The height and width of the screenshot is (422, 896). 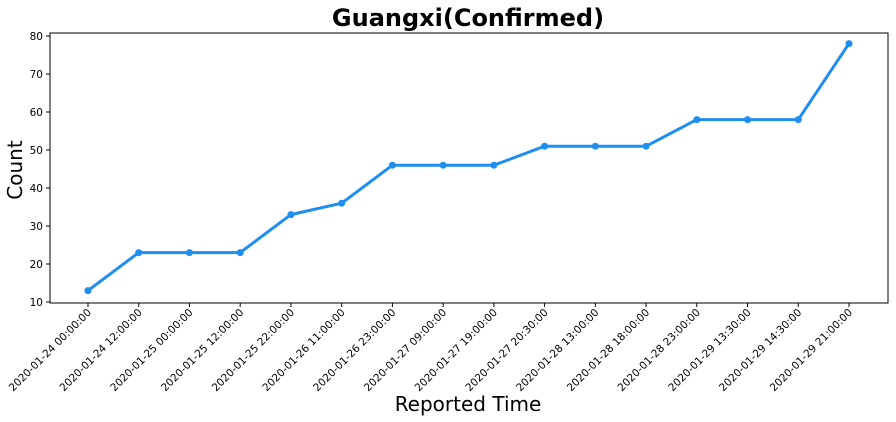 What do you see at coordinates (811, 350) in the screenshot?
I see `x-tick-label: 2020-01-29 21:00:00` at bounding box center [811, 350].